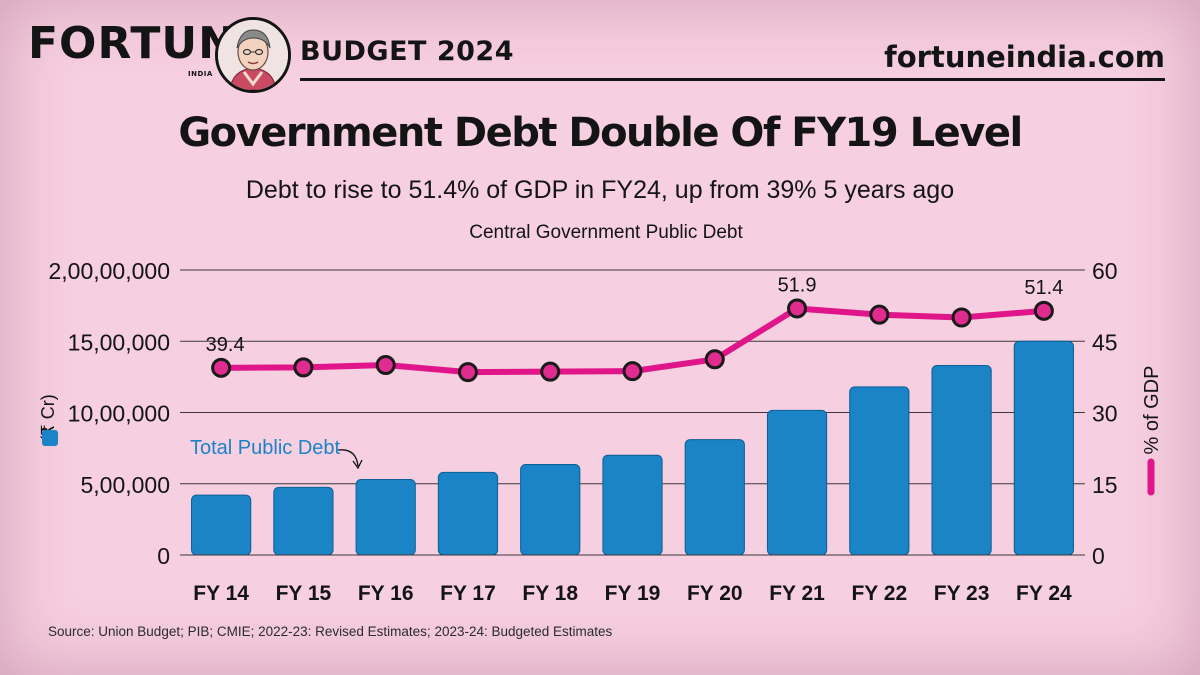  I want to click on site-link: fortuneindia.com, so click(1024, 57).